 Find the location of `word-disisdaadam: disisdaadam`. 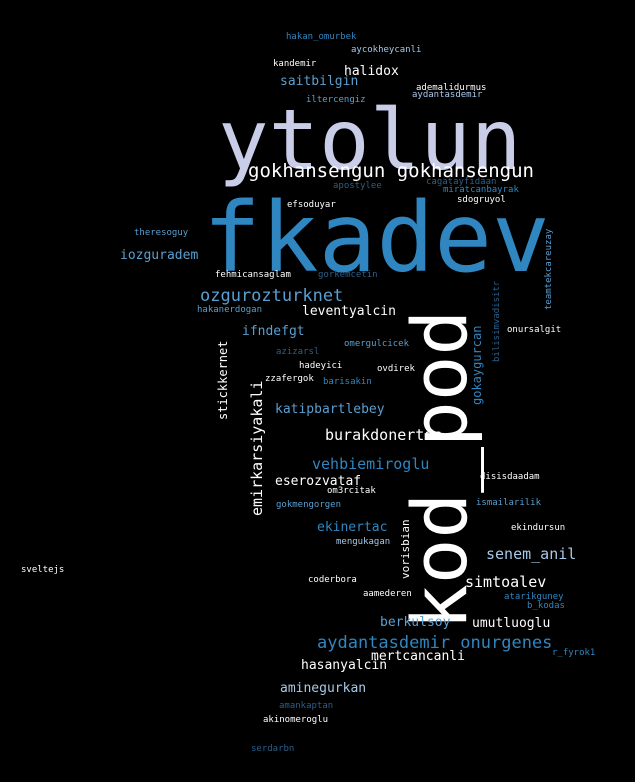

word-disisdaadam: disisdaadam is located at coordinates (510, 477).